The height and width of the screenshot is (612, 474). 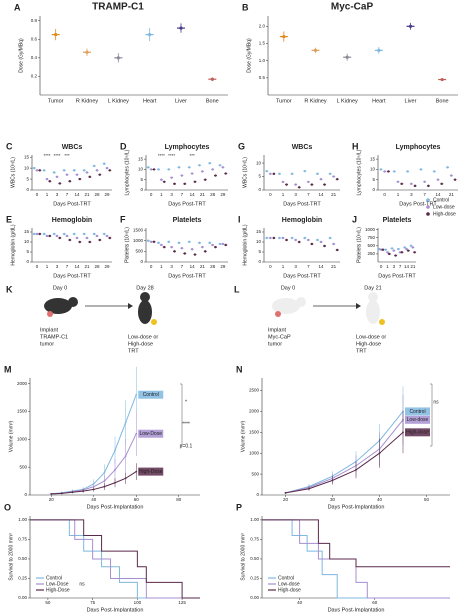 I want to click on y-tick-label: 1000, so click(x=254, y=452).